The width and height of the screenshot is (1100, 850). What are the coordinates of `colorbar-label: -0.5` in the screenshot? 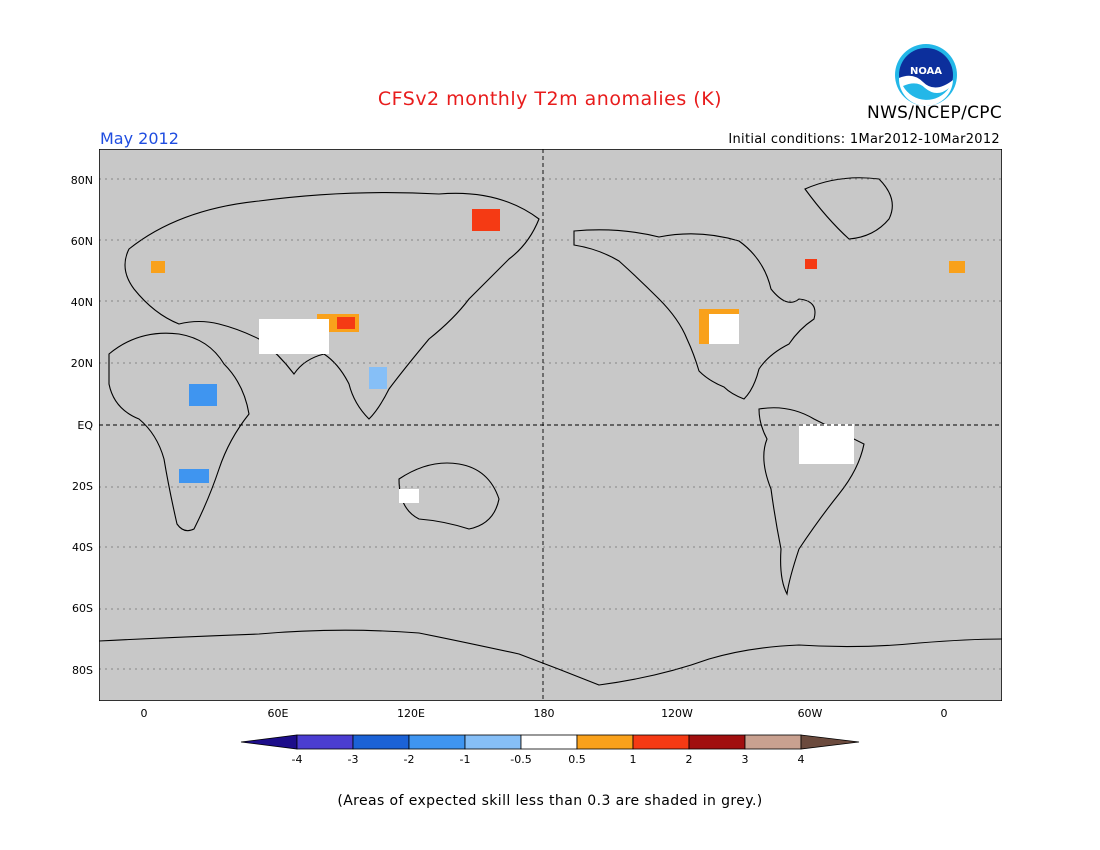 It's located at (520, 759).